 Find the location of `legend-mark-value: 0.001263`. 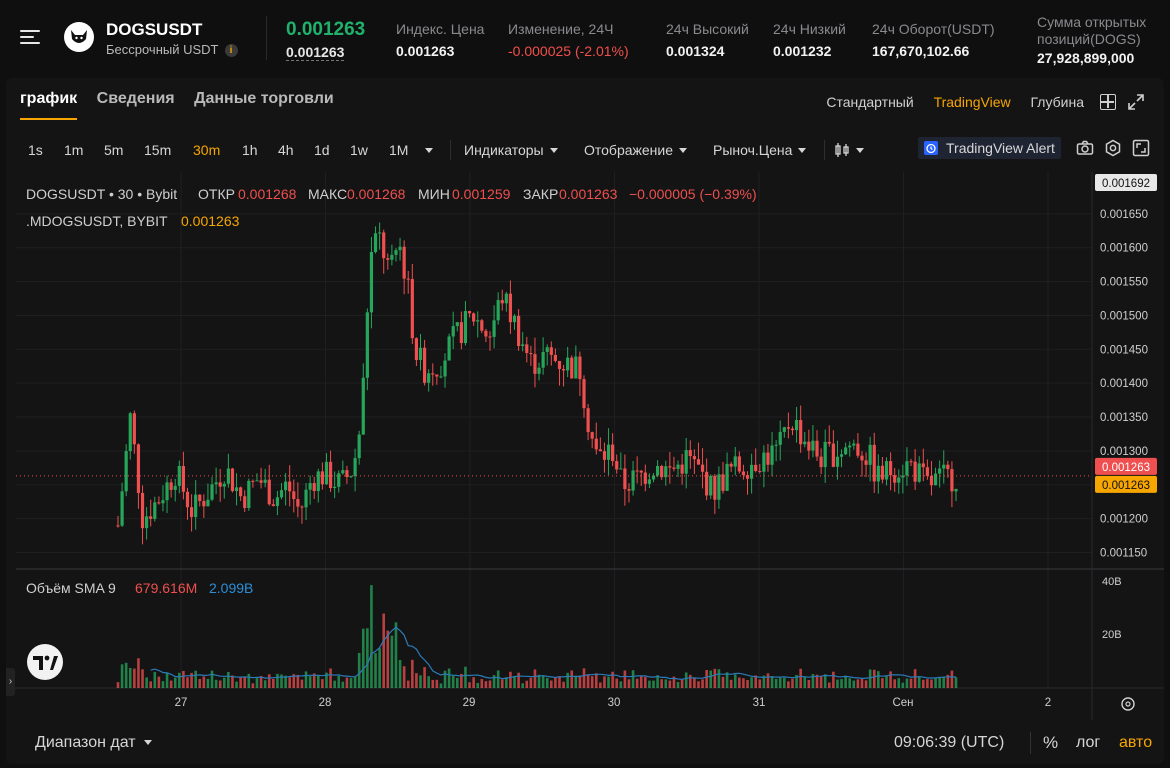

legend-mark-value: 0.001263 is located at coordinates (210, 221).